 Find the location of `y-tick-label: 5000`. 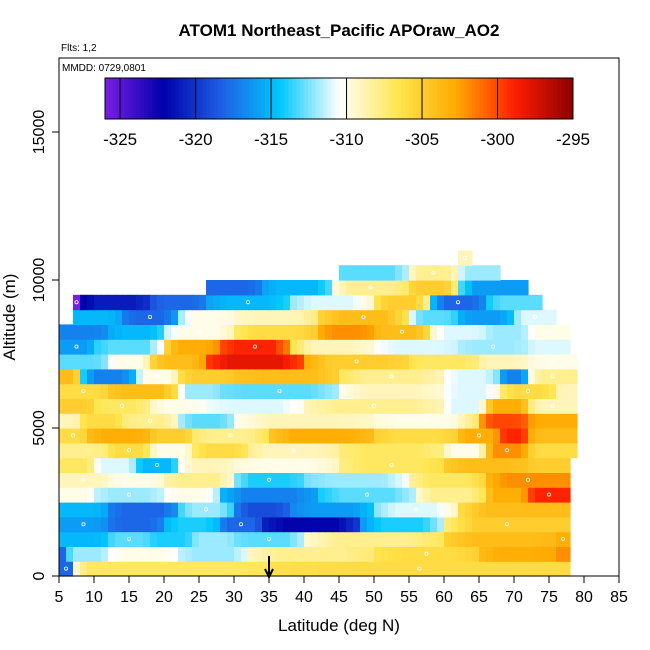

y-tick-label: 5000 is located at coordinates (39, 428).